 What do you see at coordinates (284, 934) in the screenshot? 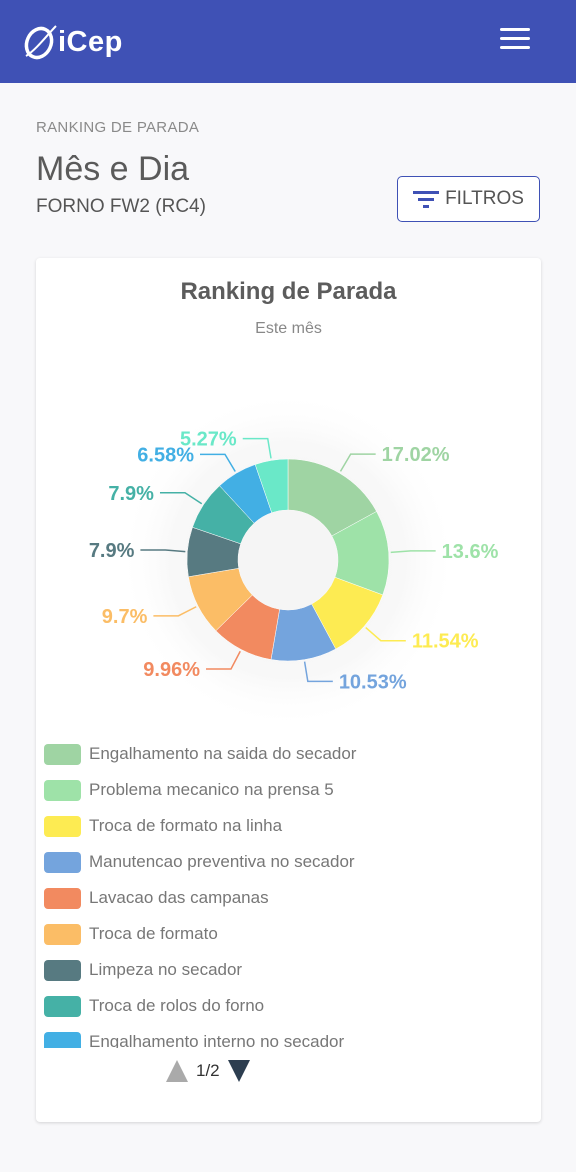
I see `legend-item: Troca de formato` at bounding box center [284, 934].